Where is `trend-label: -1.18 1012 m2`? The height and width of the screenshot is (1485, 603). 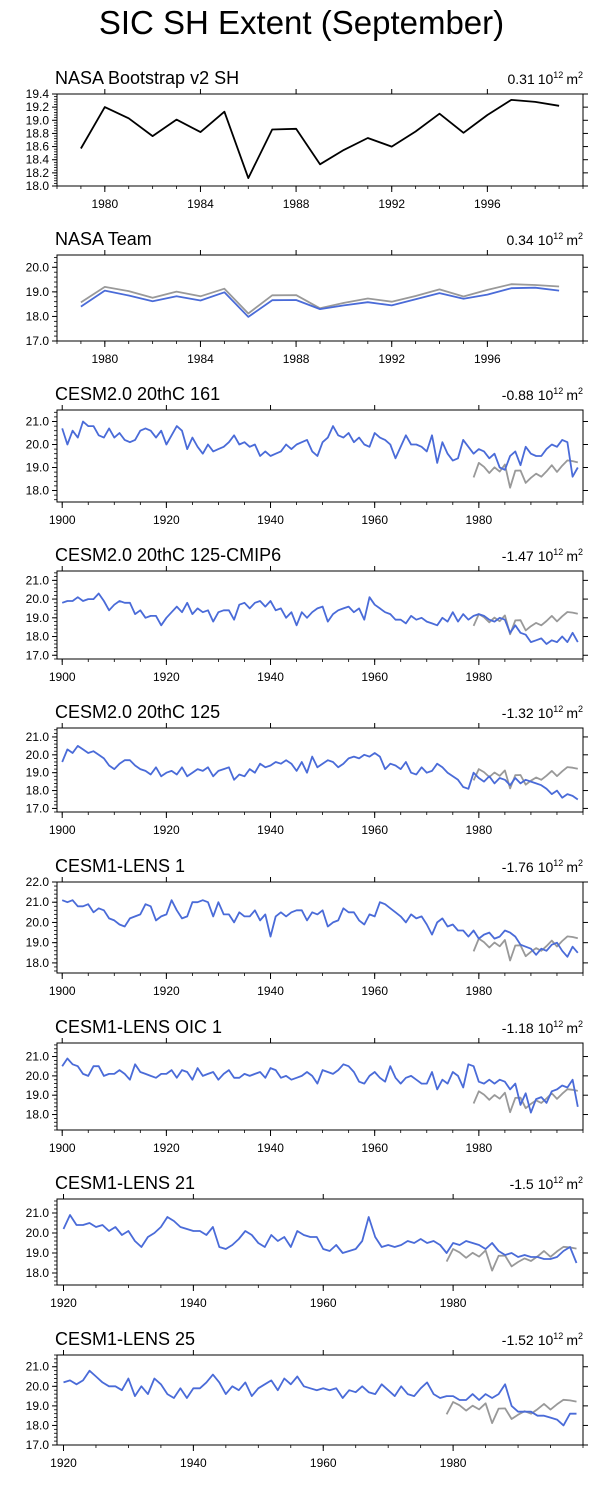 trend-label: -1.18 1012 m2 is located at coordinates (542, 1027).